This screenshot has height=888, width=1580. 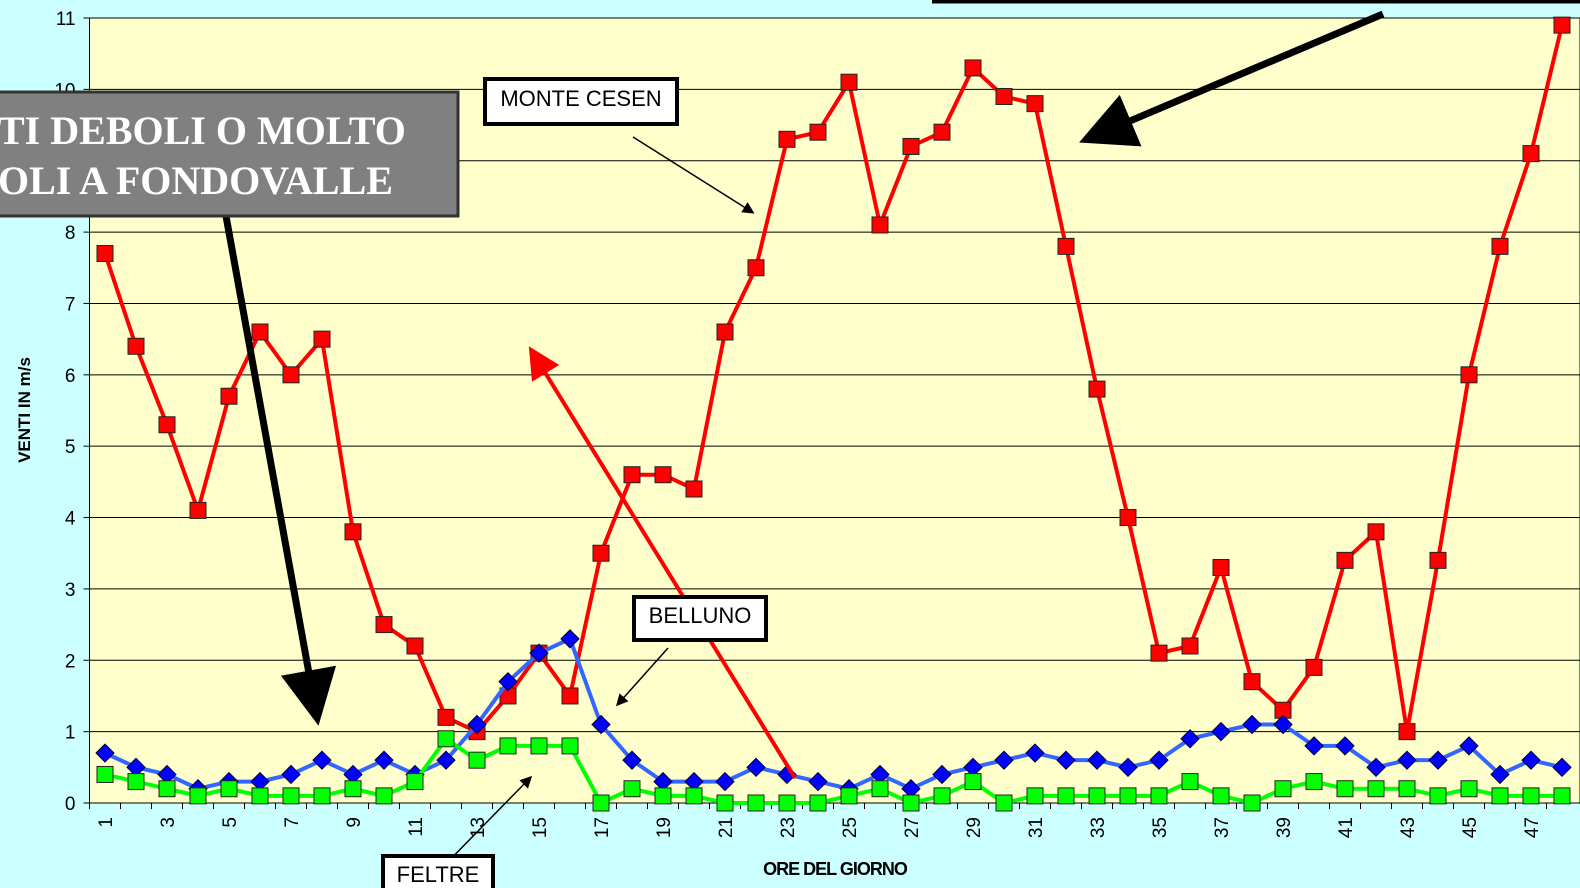 What do you see at coordinates (70, 233) in the screenshot?
I see `y-tick-label: 8` at bounding box center [70, 233].